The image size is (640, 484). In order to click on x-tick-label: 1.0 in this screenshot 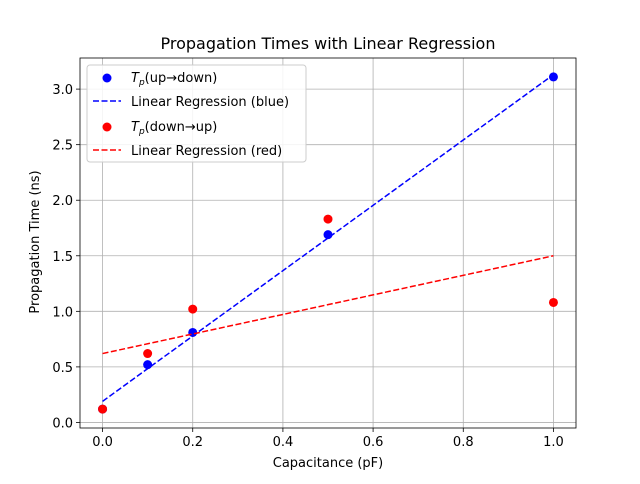, I will do `click(553, 442)`.